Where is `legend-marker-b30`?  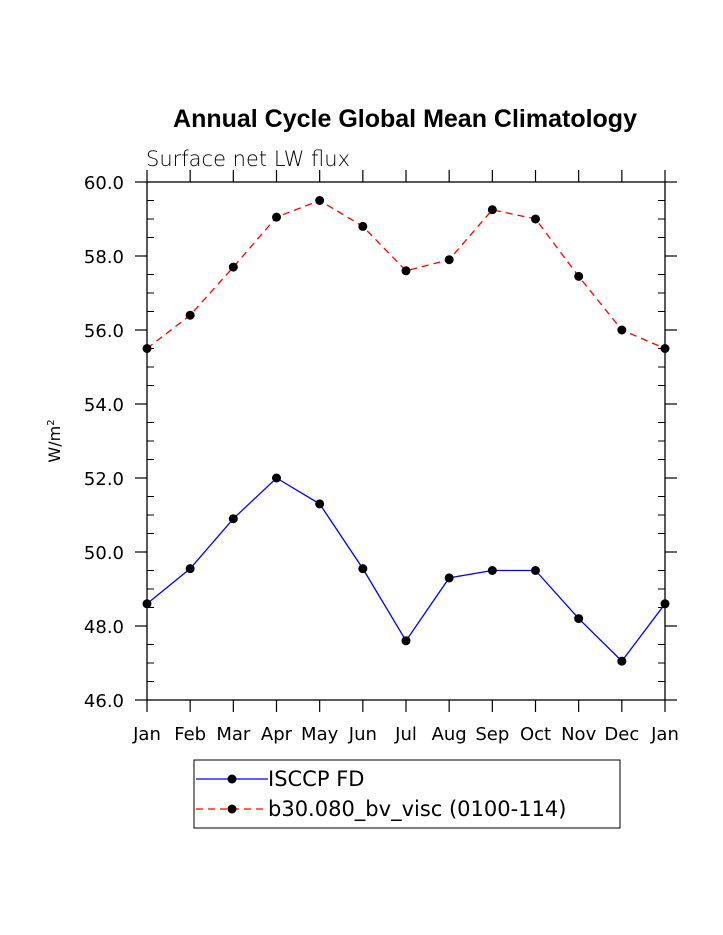 legend-marker-b30 is located at coordinates (232, 809).